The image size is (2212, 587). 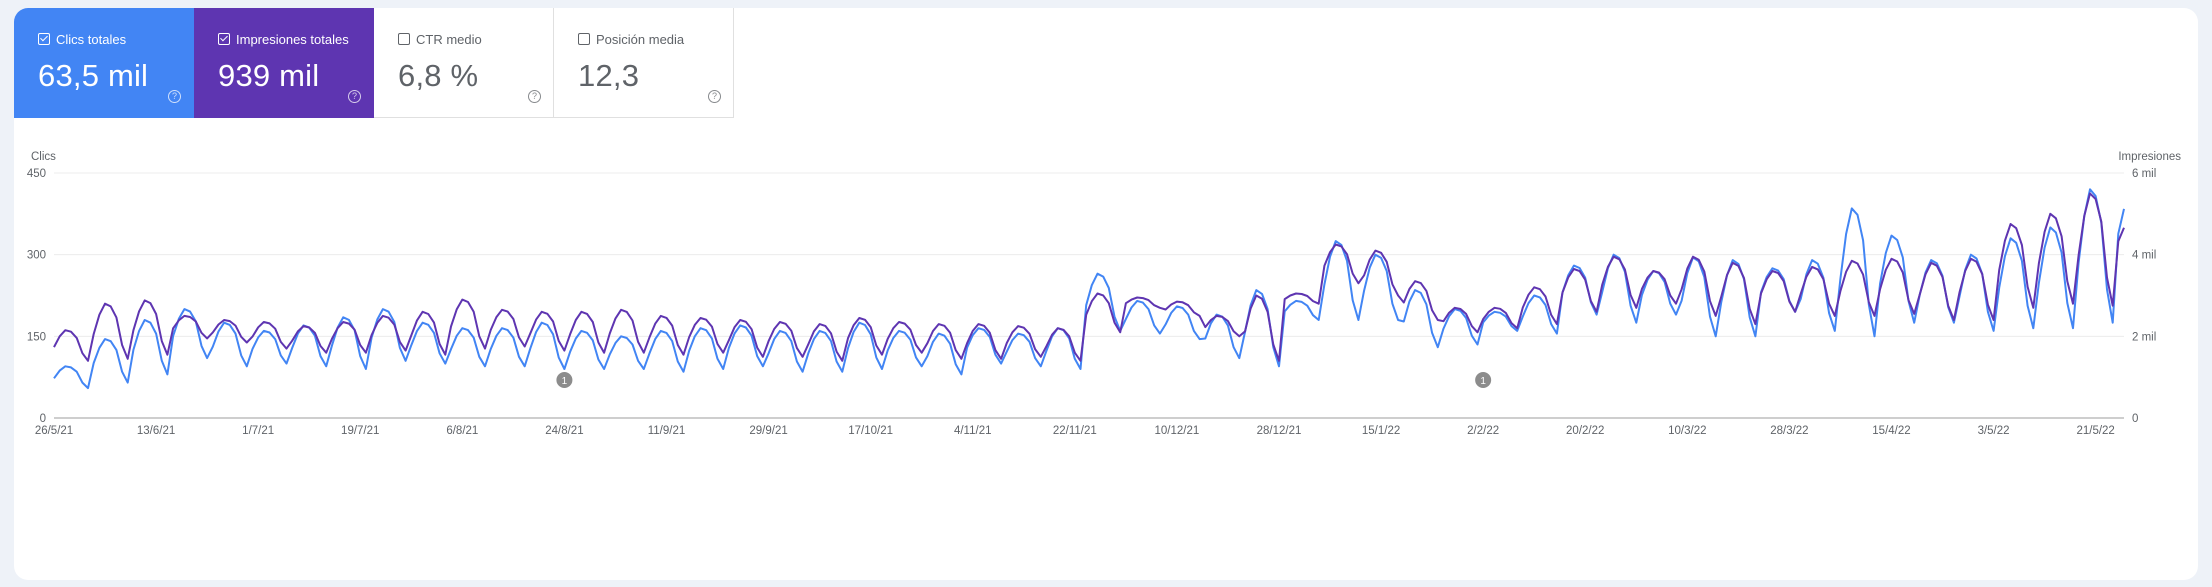 What do you see at coordinates (269, 75) in the screenshot?
I see `metric-value: 939 mil` at bounding box center [269, 75].